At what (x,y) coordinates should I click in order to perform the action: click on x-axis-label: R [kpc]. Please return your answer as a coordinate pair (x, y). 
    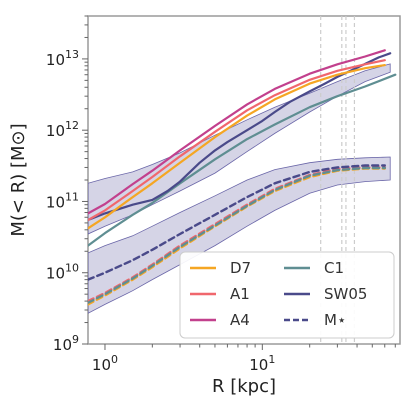
    Looking at the image, I should click on (244, 386).